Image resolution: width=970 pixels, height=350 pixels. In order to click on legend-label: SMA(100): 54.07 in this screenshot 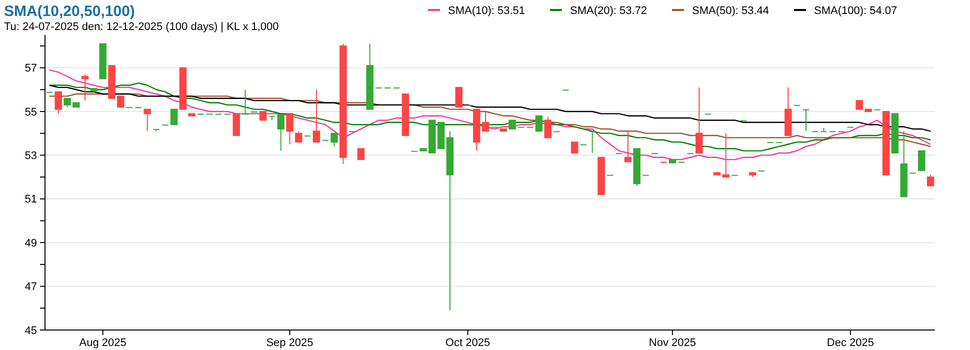, I will do `click(856, 10)`.